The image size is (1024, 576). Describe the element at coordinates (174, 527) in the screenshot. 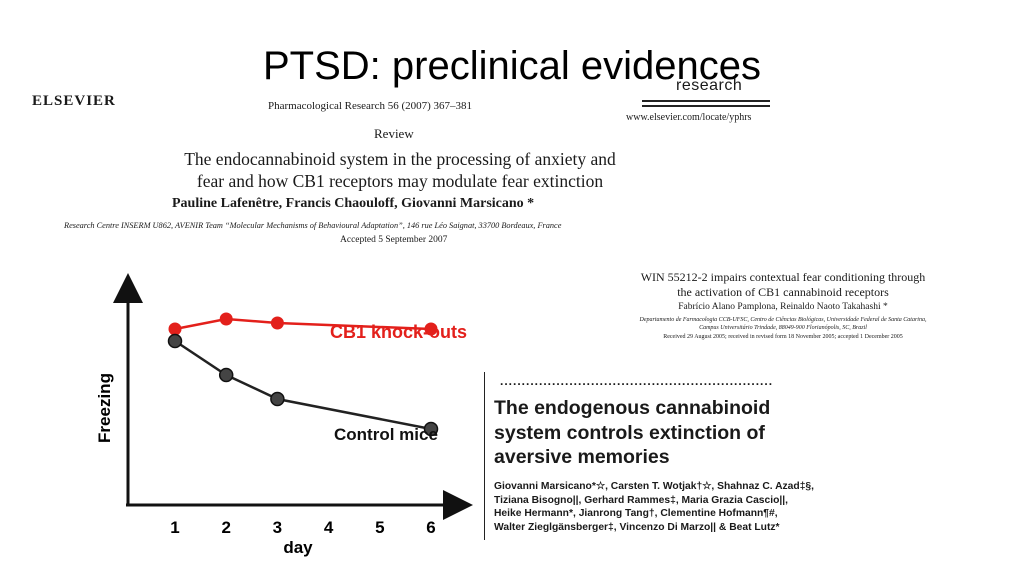

I see `x-tick-label: 1` at that location.